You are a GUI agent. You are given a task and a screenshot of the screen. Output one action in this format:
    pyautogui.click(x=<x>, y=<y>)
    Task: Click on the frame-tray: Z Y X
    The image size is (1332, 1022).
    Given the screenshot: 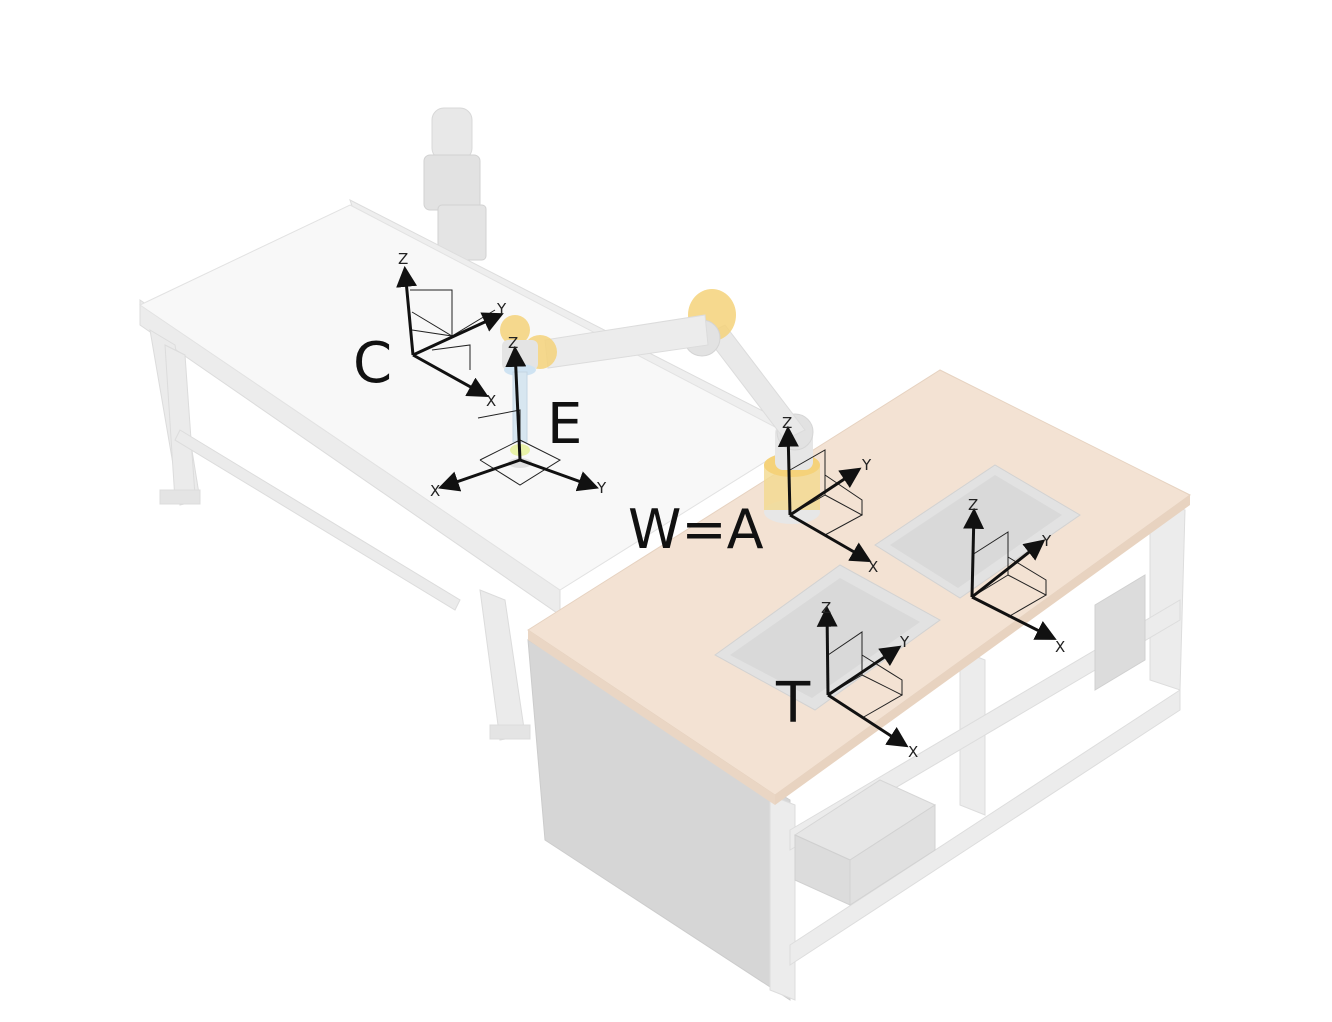 What is the action you would take?
    pyautogui.click(x=1014, y=576)
    